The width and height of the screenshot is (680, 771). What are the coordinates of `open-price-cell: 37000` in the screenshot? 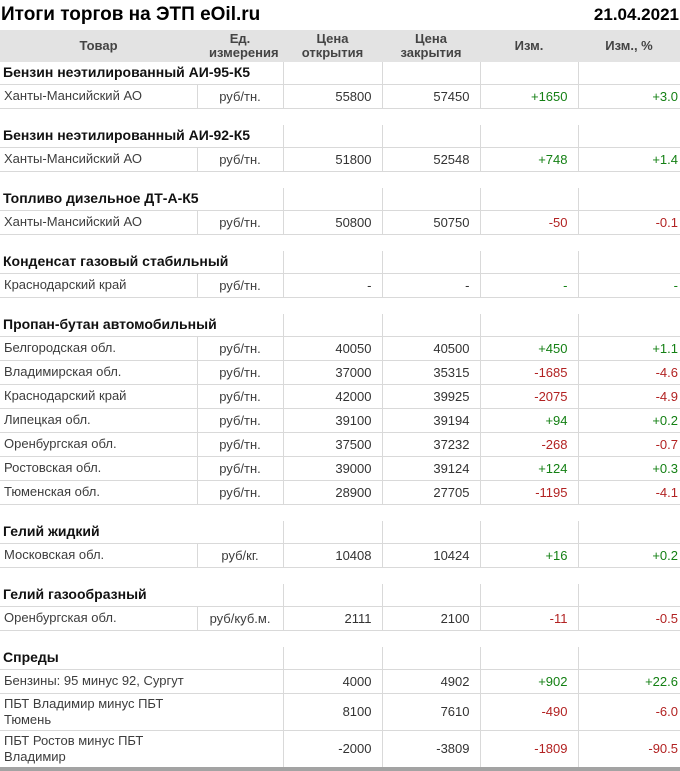 It's located at (332, 372).